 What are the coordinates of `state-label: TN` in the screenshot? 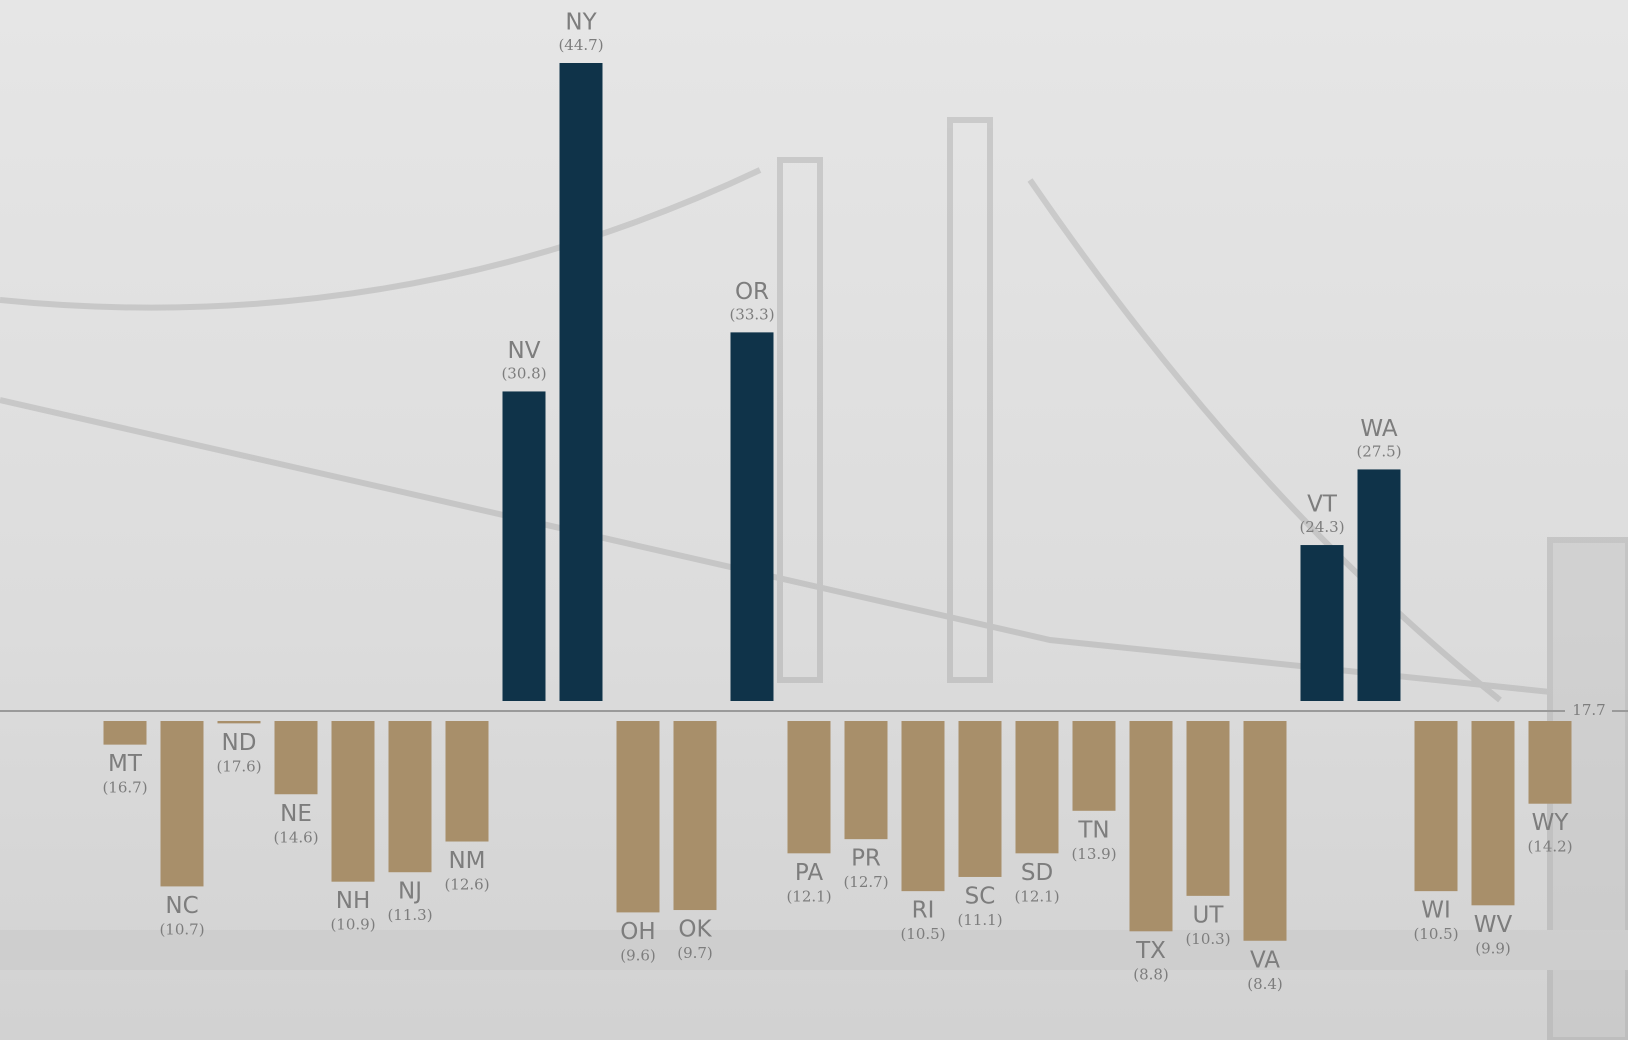 It's located at (1093, 830).